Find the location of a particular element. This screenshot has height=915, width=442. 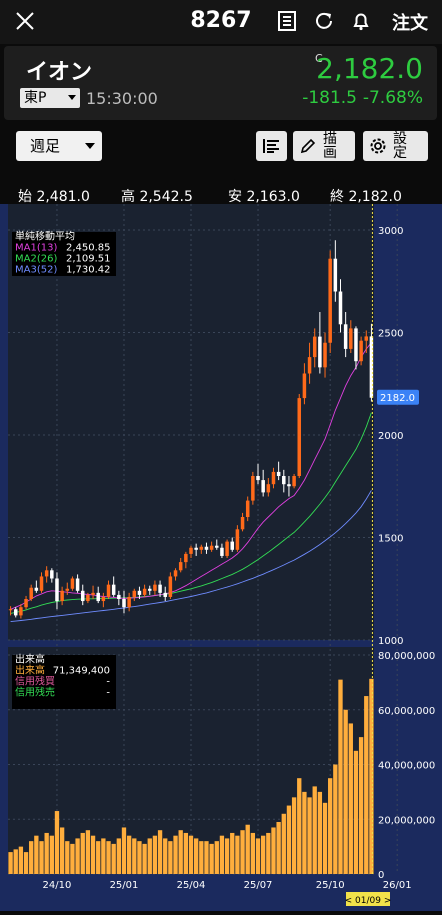

volume-legend-label: 信用残買 is located at coordinates (35, 680).